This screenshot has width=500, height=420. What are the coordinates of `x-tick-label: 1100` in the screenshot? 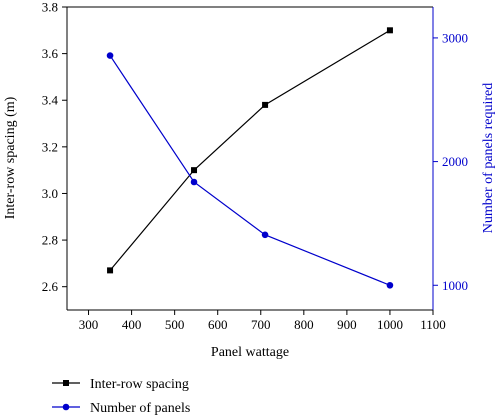 It's located at (433, 324).